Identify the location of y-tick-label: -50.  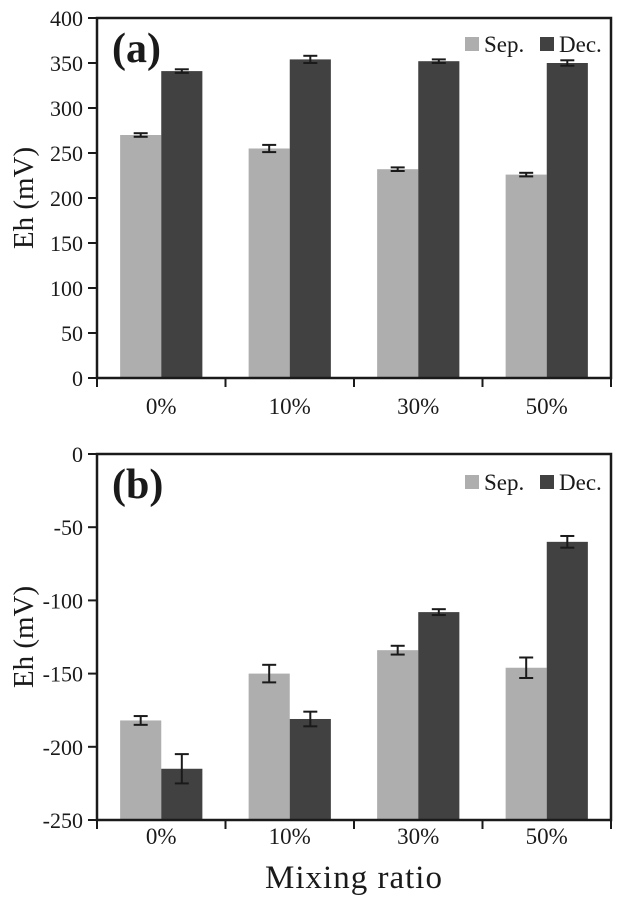
(68, 527).